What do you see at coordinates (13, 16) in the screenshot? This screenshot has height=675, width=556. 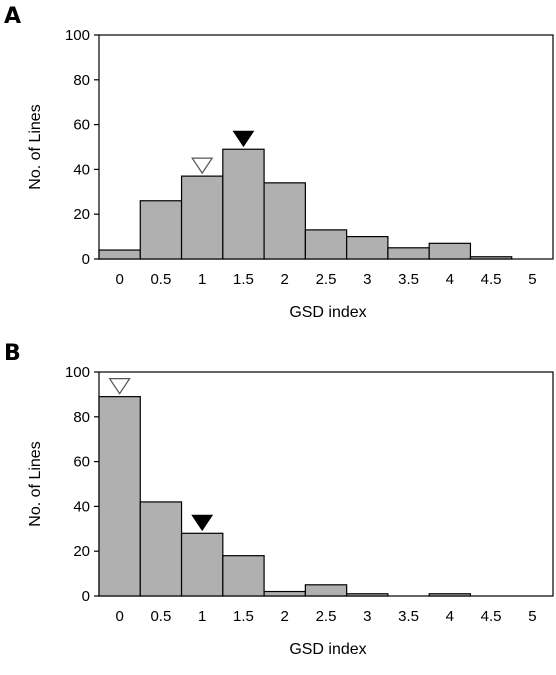 I see `panel-label: A` at bounding box center [13, 16].